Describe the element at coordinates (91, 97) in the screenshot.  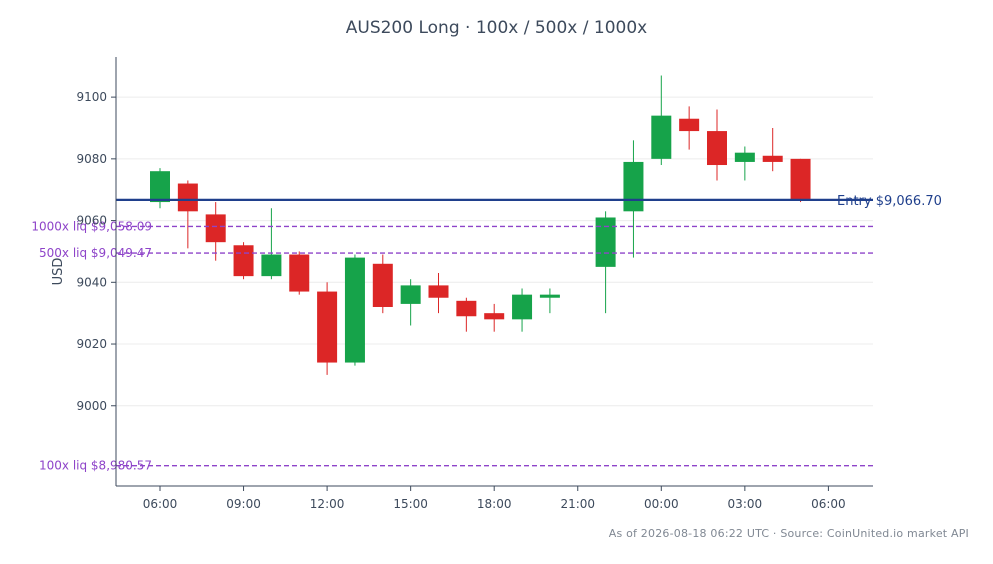
I see `y-tick-label: 9100` at that location.